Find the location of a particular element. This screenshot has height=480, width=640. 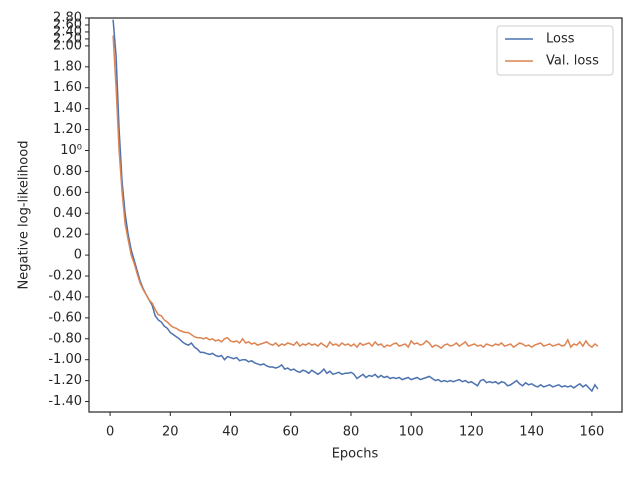

y-tick-label: -0.20 is located at coordinates (65, 276).